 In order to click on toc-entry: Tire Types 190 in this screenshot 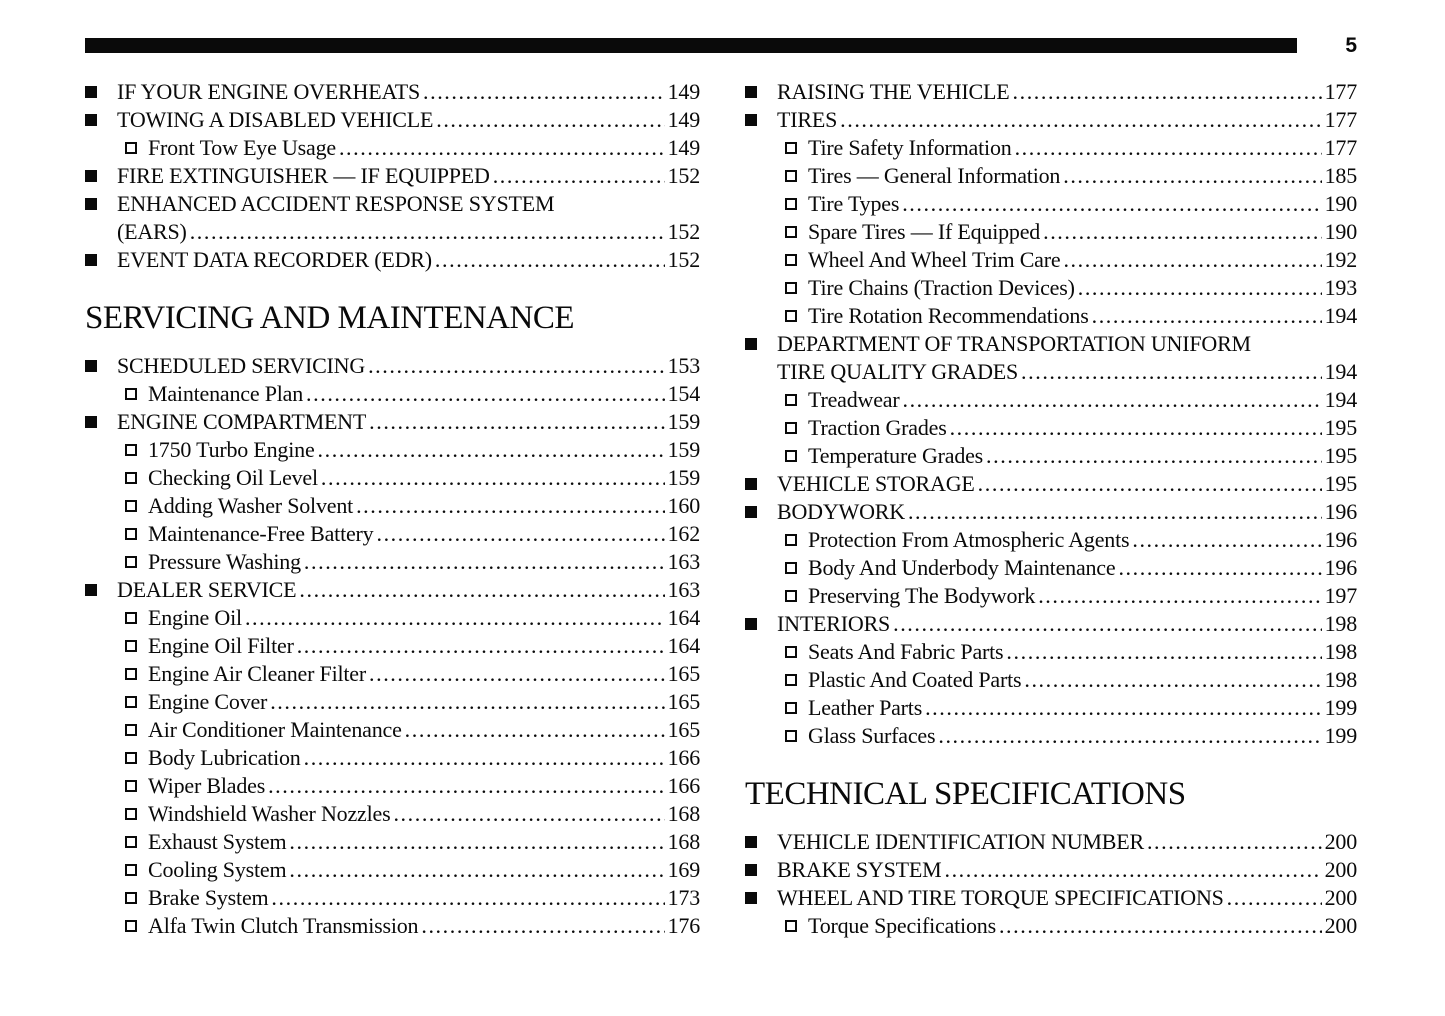, I will do `click(1051, 204)`.